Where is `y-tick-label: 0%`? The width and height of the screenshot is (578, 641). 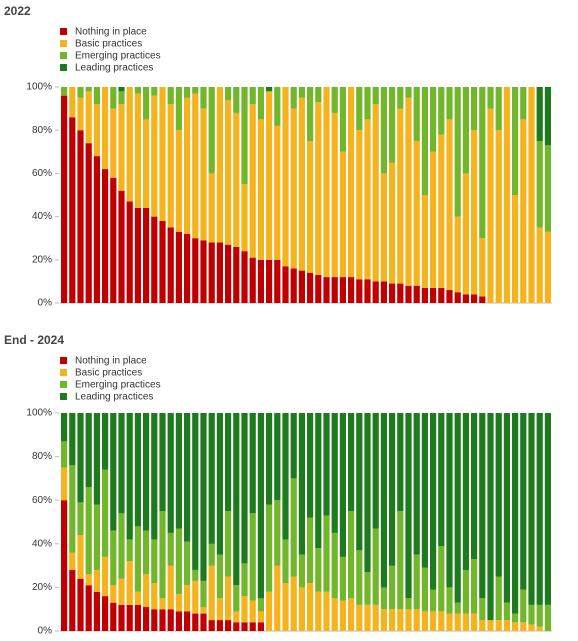
y-tick-label: 0% is located at coordinates (45, 303).